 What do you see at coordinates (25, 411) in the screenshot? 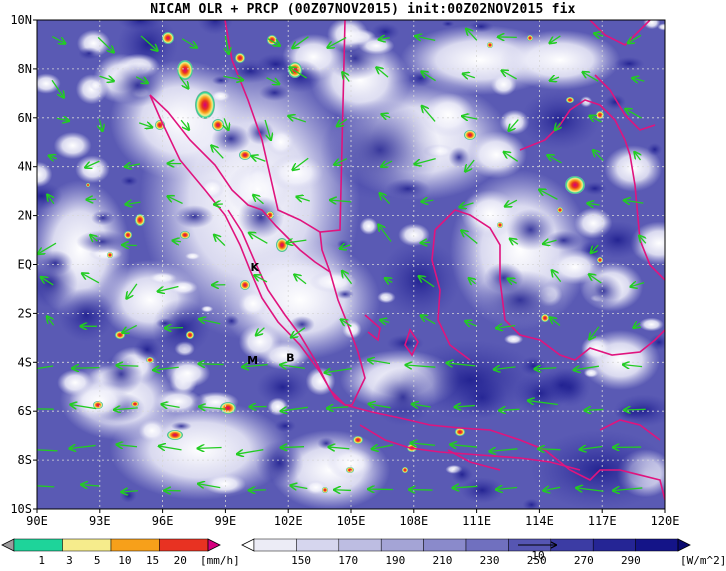
I see `lat-tick-label: 6S` at bounding box center [25, 411].